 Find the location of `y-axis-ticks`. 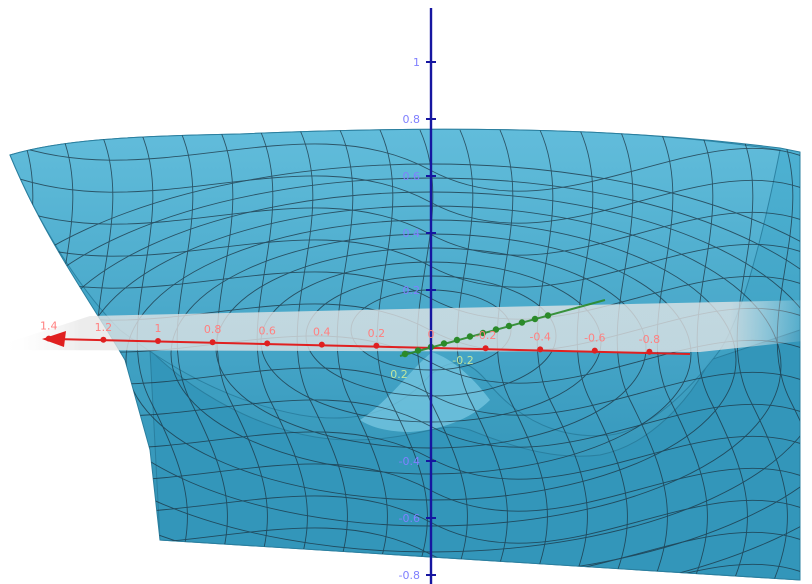

y-axis-ticks is located at coordinates (476, 335).